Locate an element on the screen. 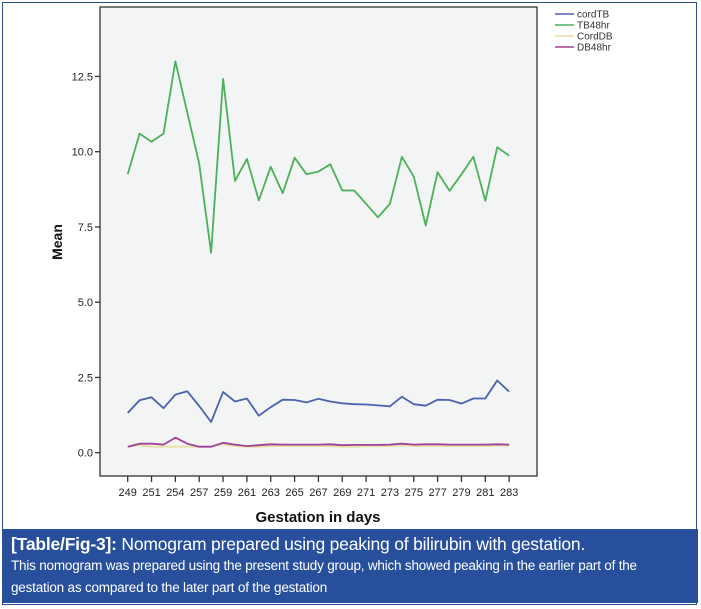 The image size is (701, 609). x-tick-label: 257 is located at coordinates (199, 493).